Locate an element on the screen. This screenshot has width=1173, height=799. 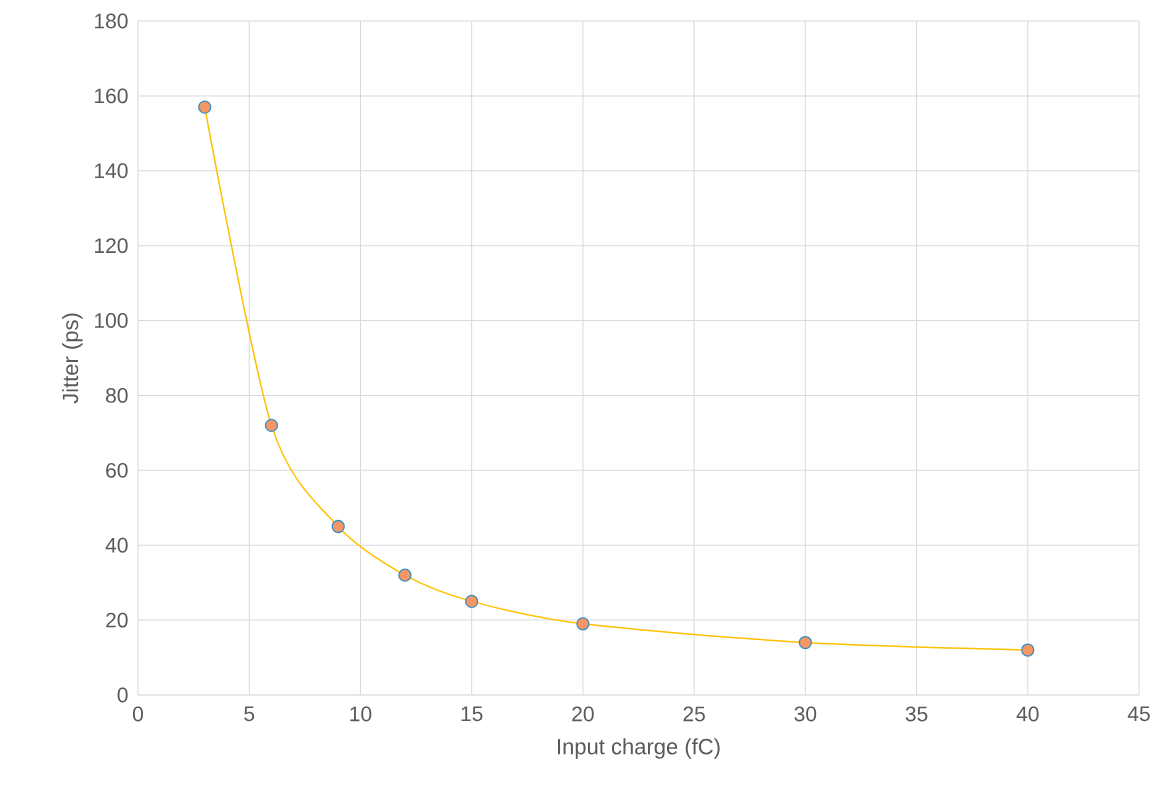
x-tick-label: 10 is located at coordinates (361, 714).